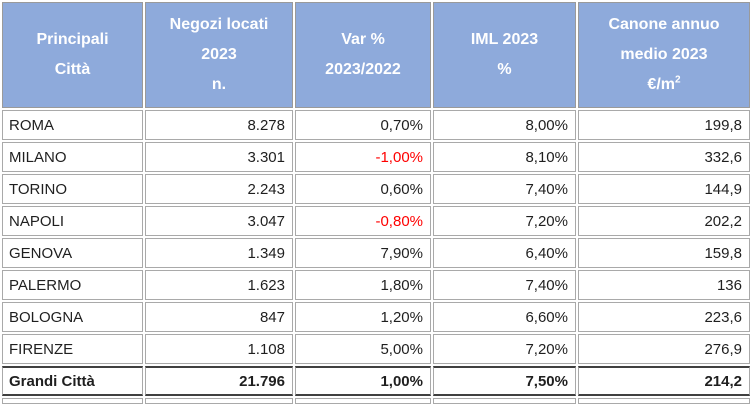 The height and width of the screenshot is (409, 756). Describe the element at coordinates (664, 221) in the screenshot. I see `canone-cell: 202,2` at that location.